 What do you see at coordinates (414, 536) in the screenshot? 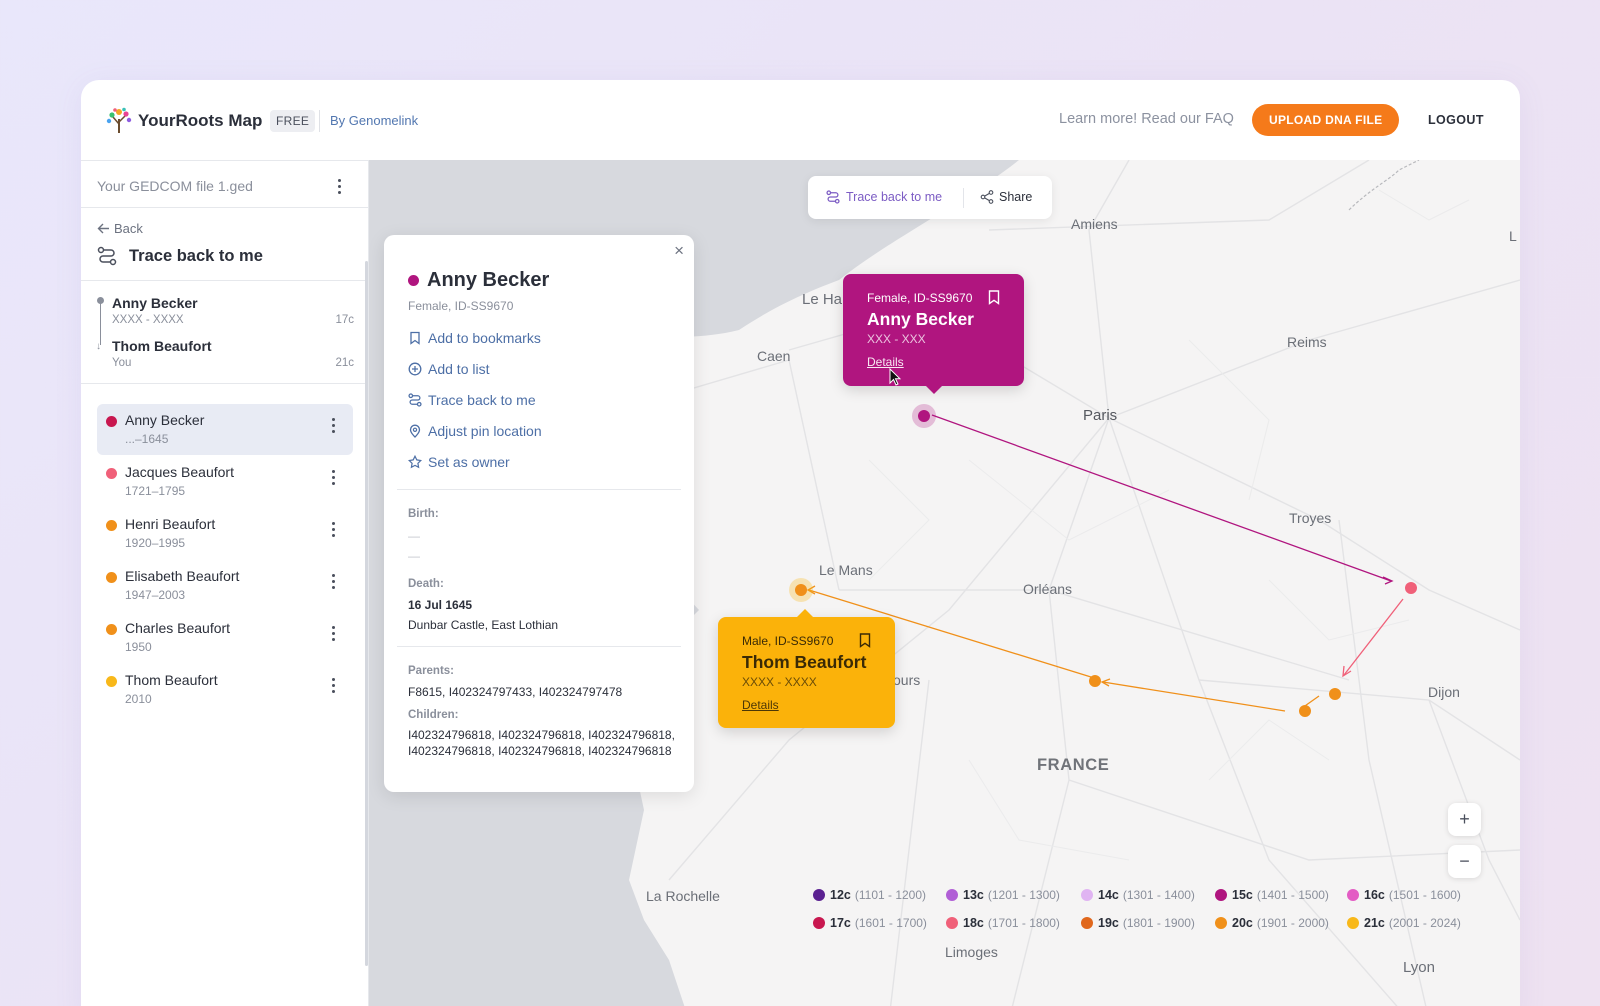
I see `birth-date: —` at bounding box center [414, 536].